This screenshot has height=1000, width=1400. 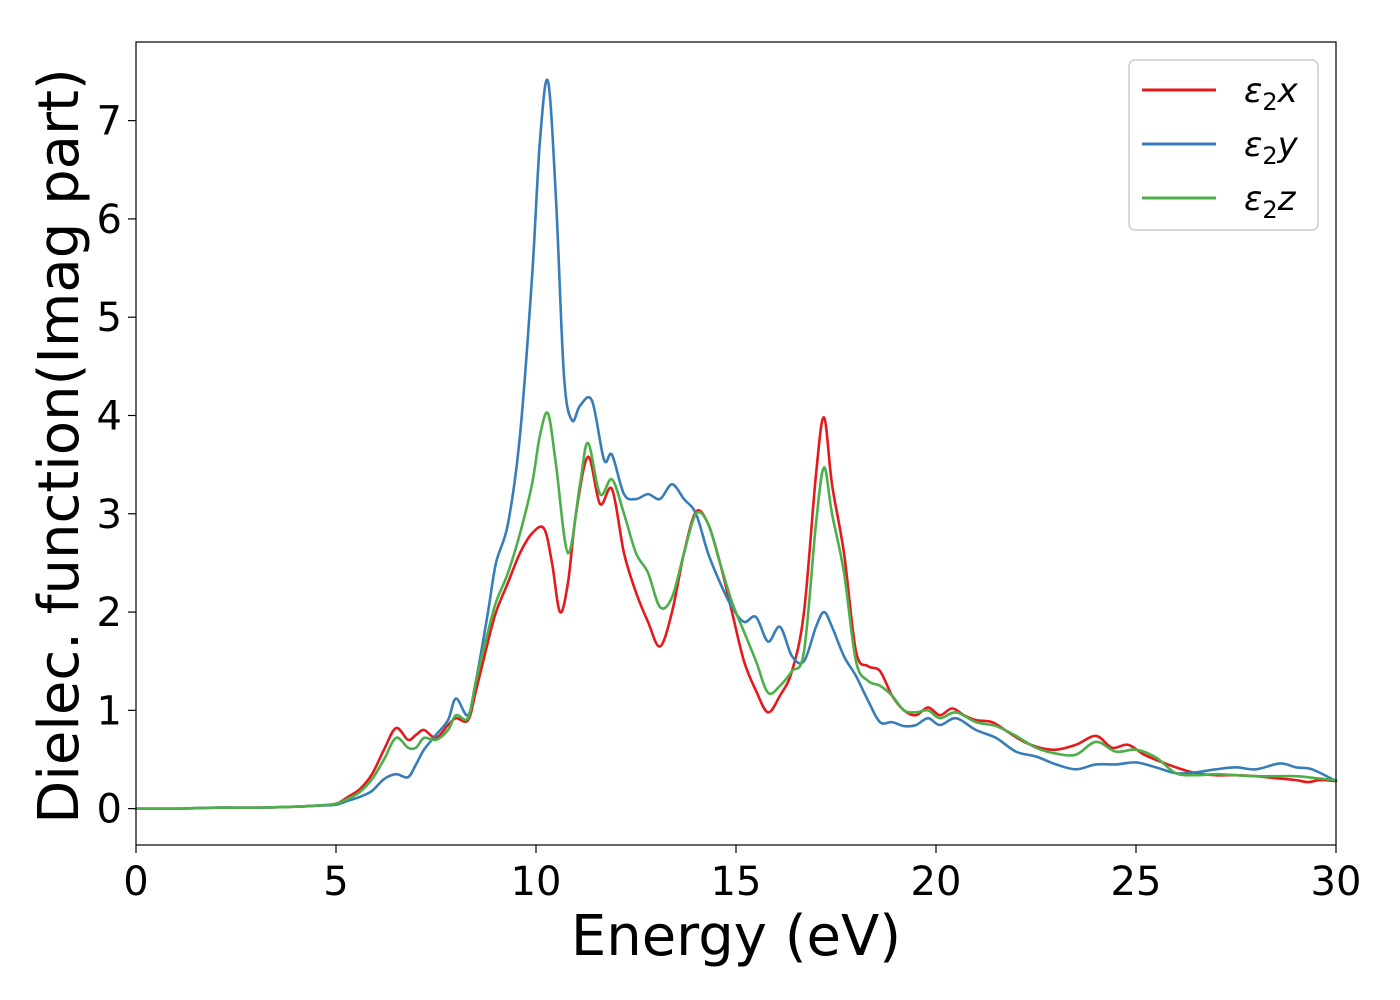 I want to click on x-tick-label: 30, so click(x=1336, y=882).